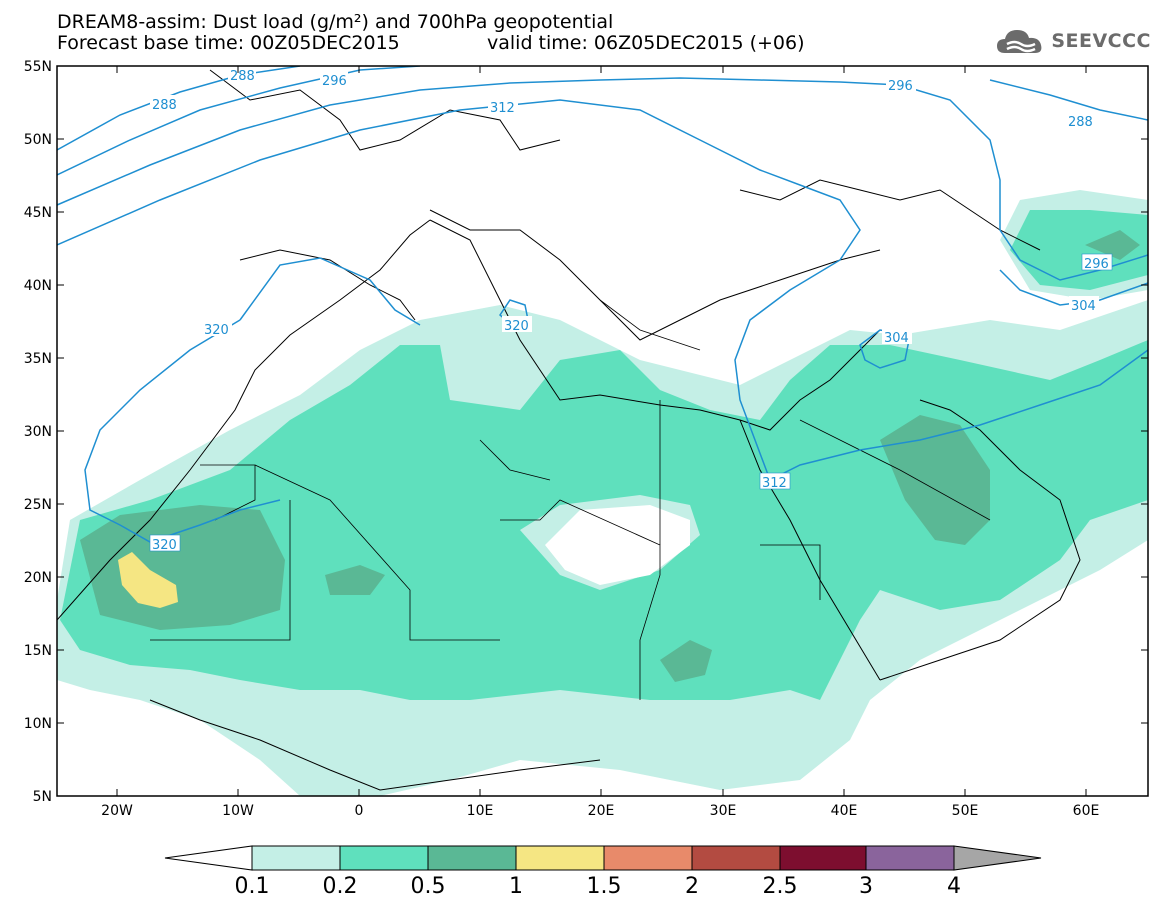 This screenshot has height=907, width=1165. I want to click on dust-region-0.5-sudan, so click(686, 661).